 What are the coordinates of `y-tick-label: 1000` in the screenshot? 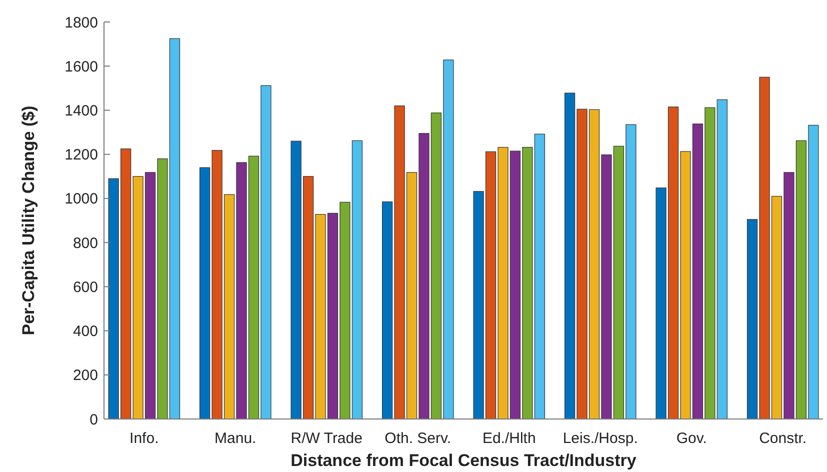 It's located at (81, 199).